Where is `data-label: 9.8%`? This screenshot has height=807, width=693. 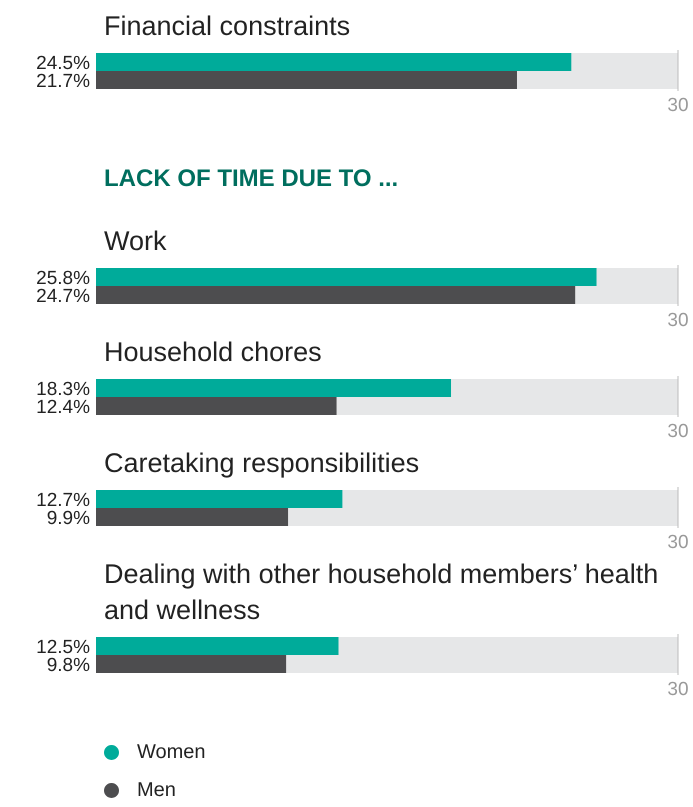
data-label: 9.8% is located at coordinates (68, 665).